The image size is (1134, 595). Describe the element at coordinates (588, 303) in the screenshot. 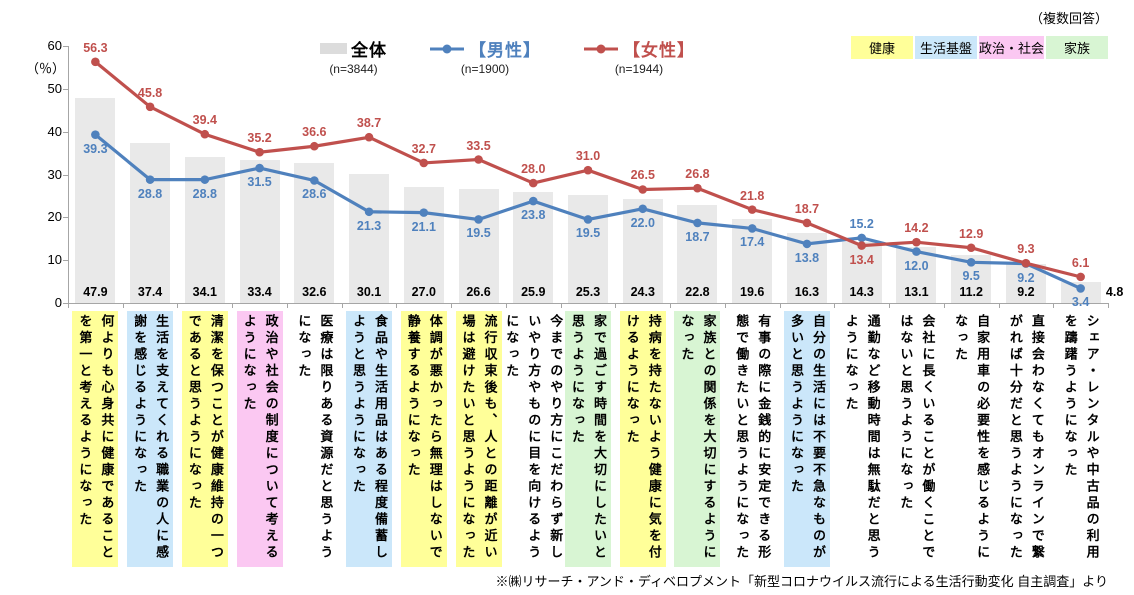

I see `x-axis-line` at that location.